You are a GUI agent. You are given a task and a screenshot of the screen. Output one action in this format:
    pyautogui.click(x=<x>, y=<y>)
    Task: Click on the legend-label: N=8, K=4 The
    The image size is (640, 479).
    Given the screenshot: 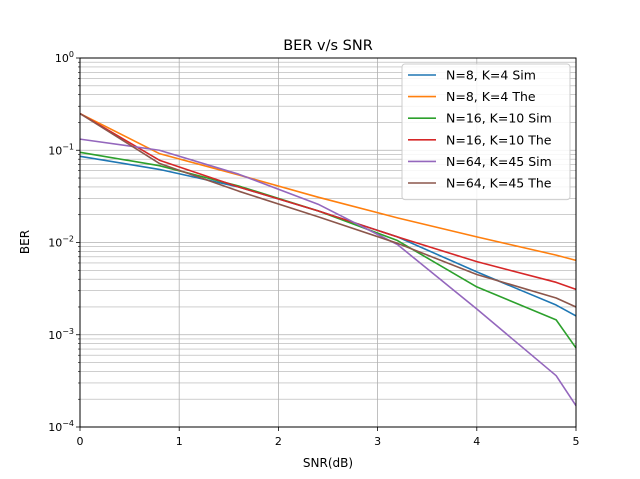 What is the action you would take?
    pyautogui.click(x=491, y=96)
    